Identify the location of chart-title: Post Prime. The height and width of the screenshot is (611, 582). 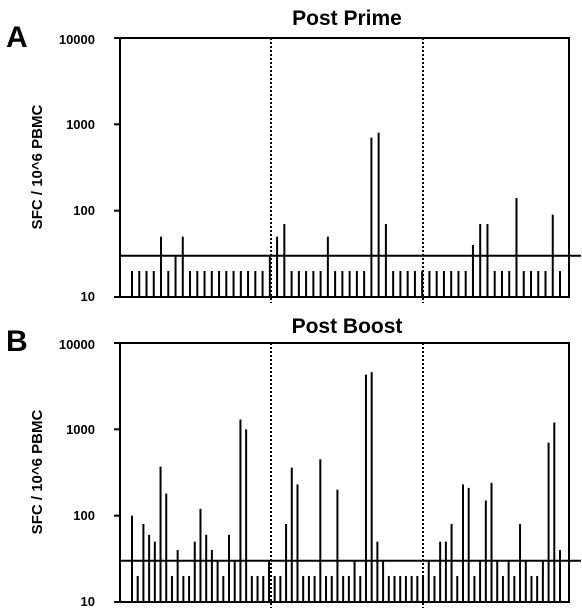
(347, 18).